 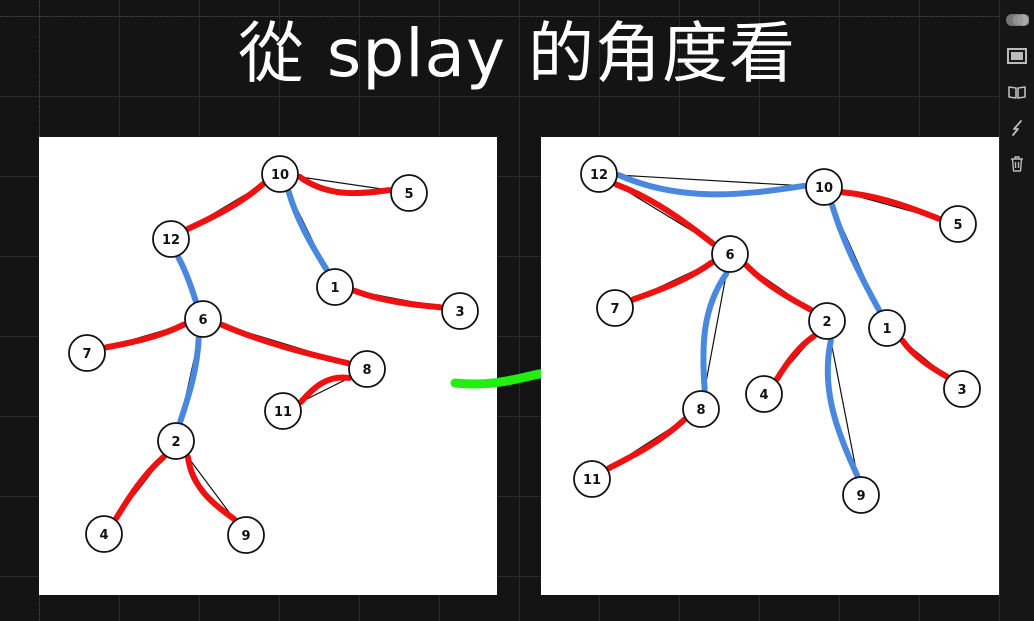 What do you see at coordinates (1017, 92) in the screenshot?
I see `book-icon` at bounding box center [1017, 92].